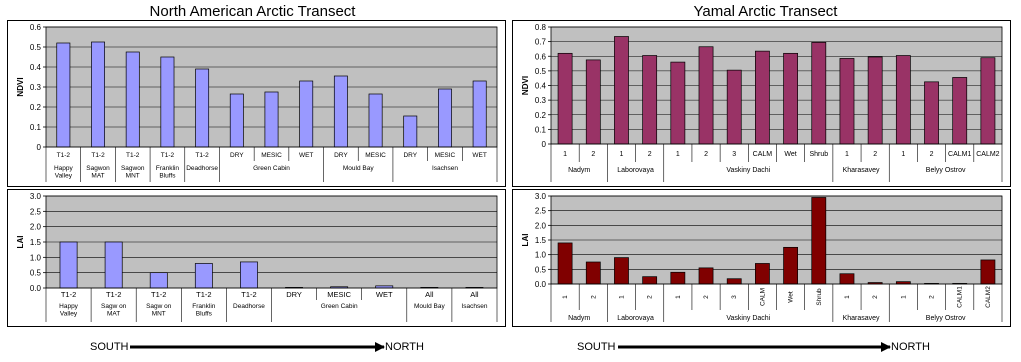 This screenshot has height=362, width=1021. I want to click on category-label: MESIC, so click(375, 155).